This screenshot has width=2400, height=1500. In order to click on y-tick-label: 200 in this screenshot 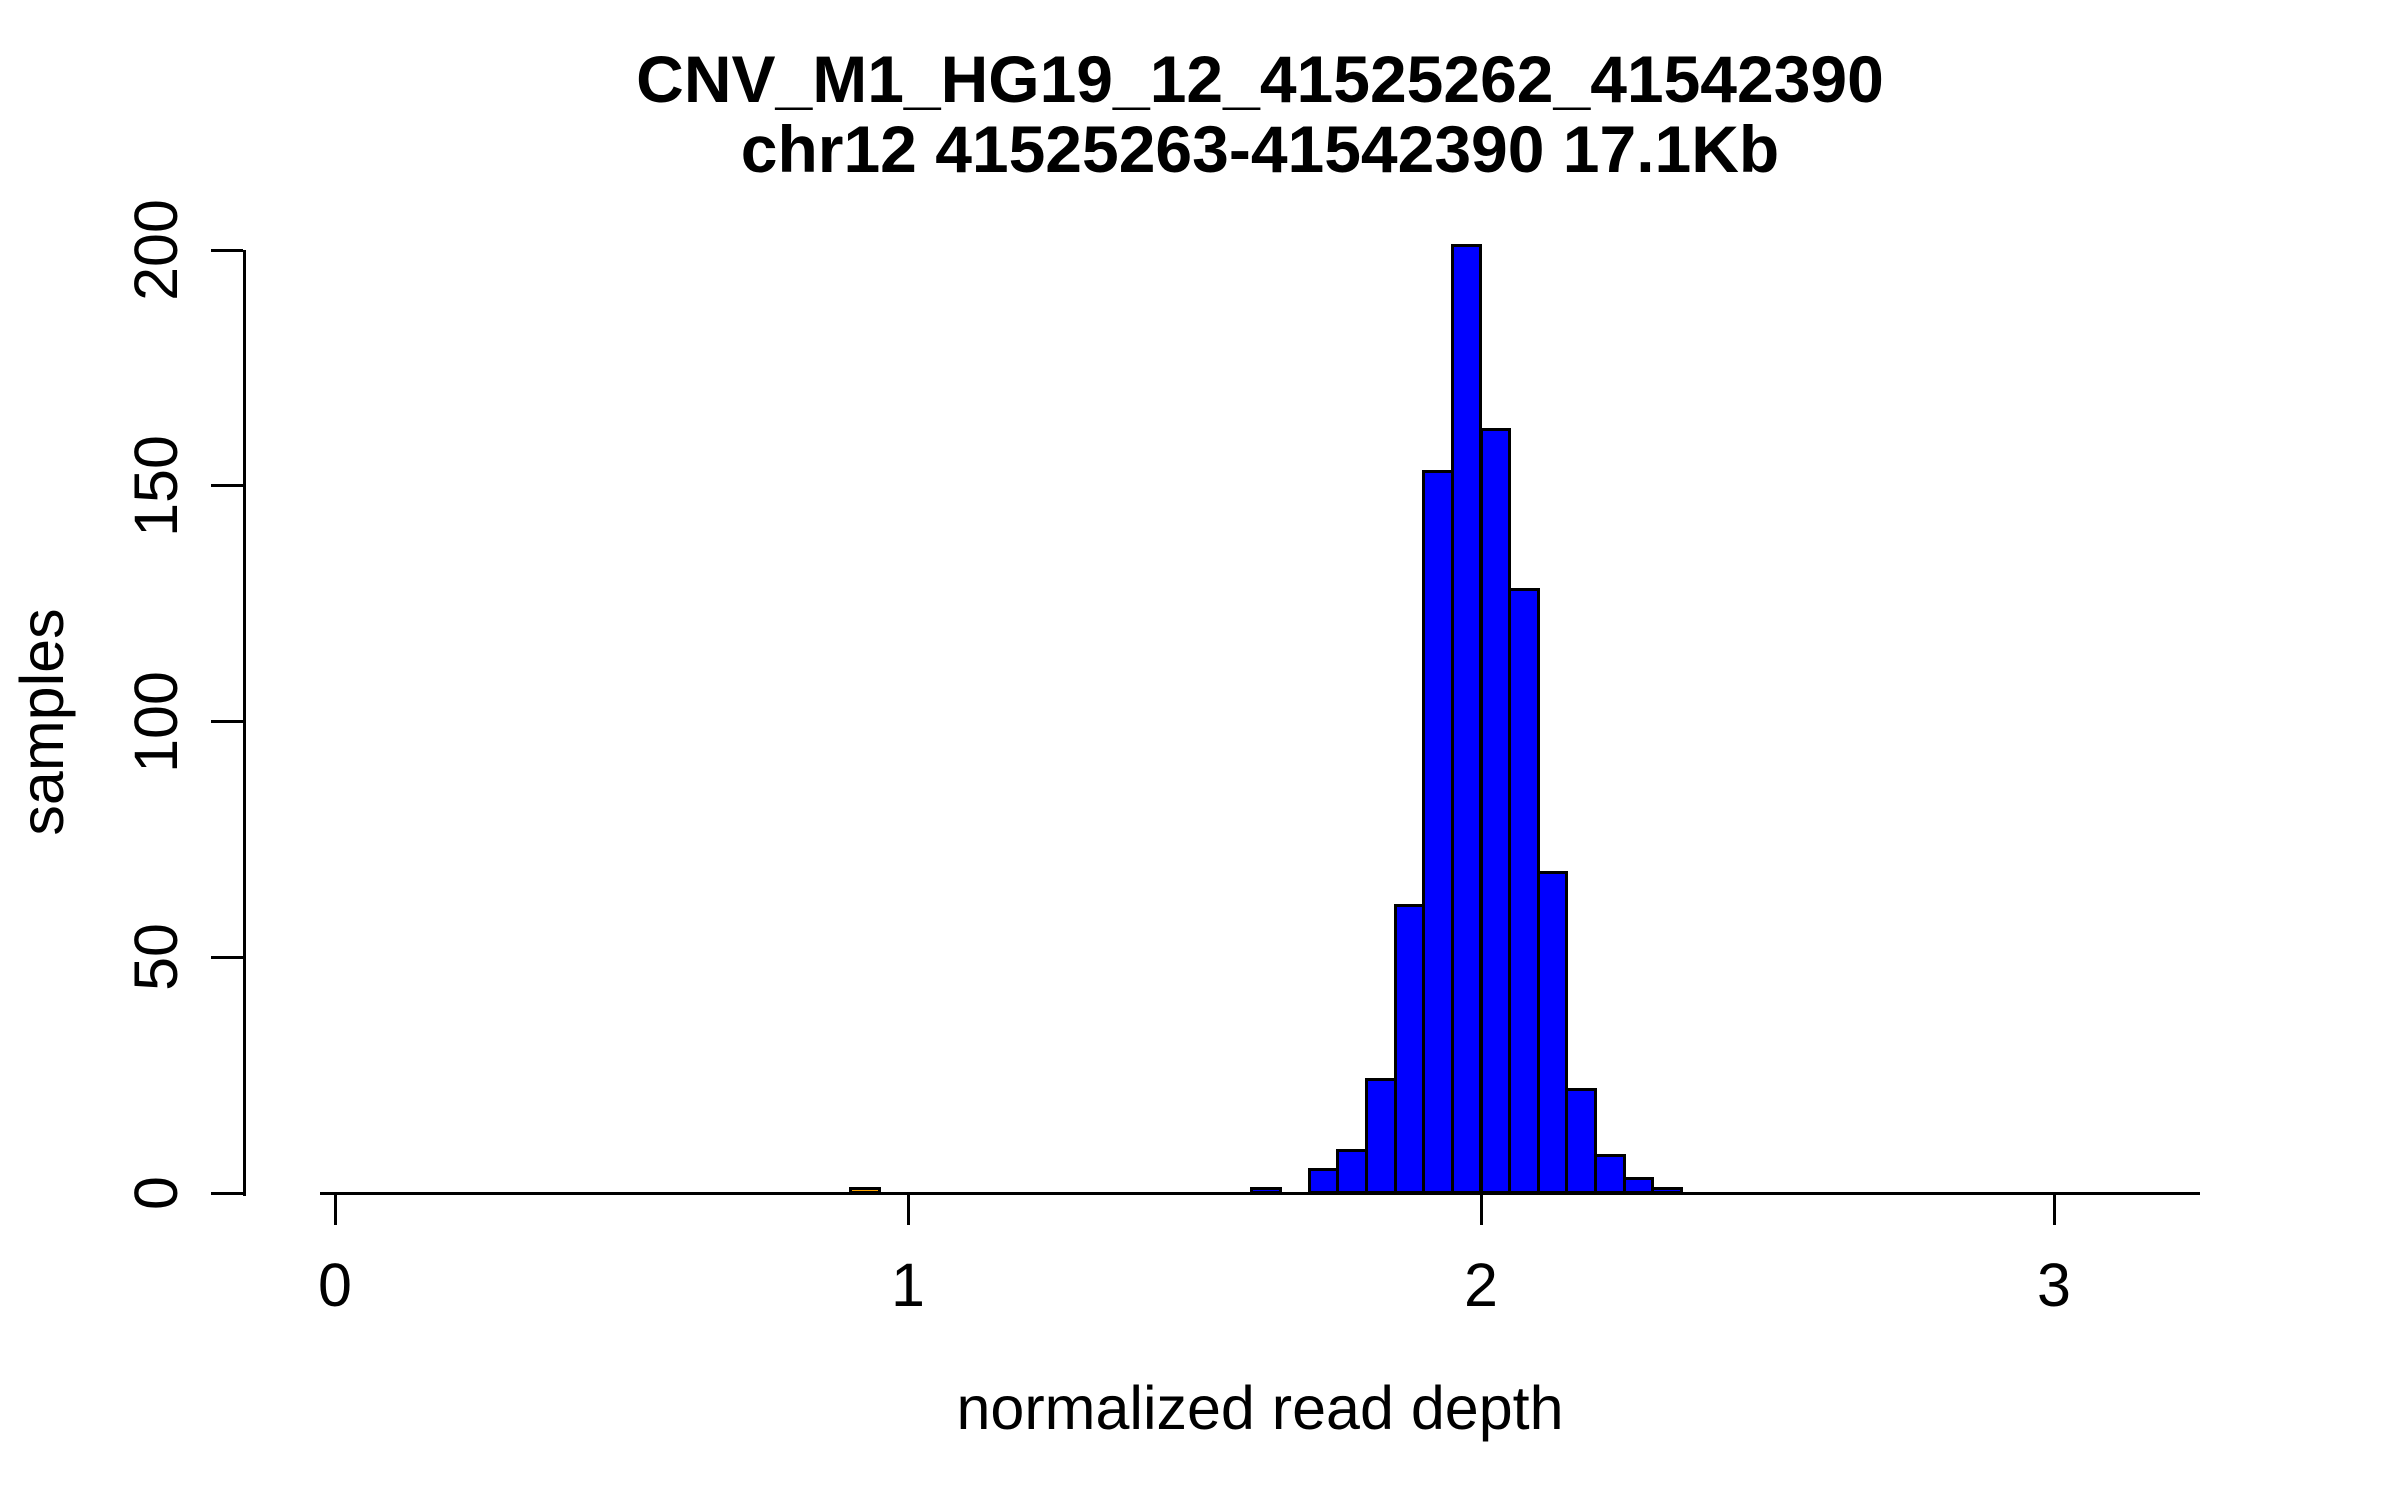, I will do `click(156, 250)`.